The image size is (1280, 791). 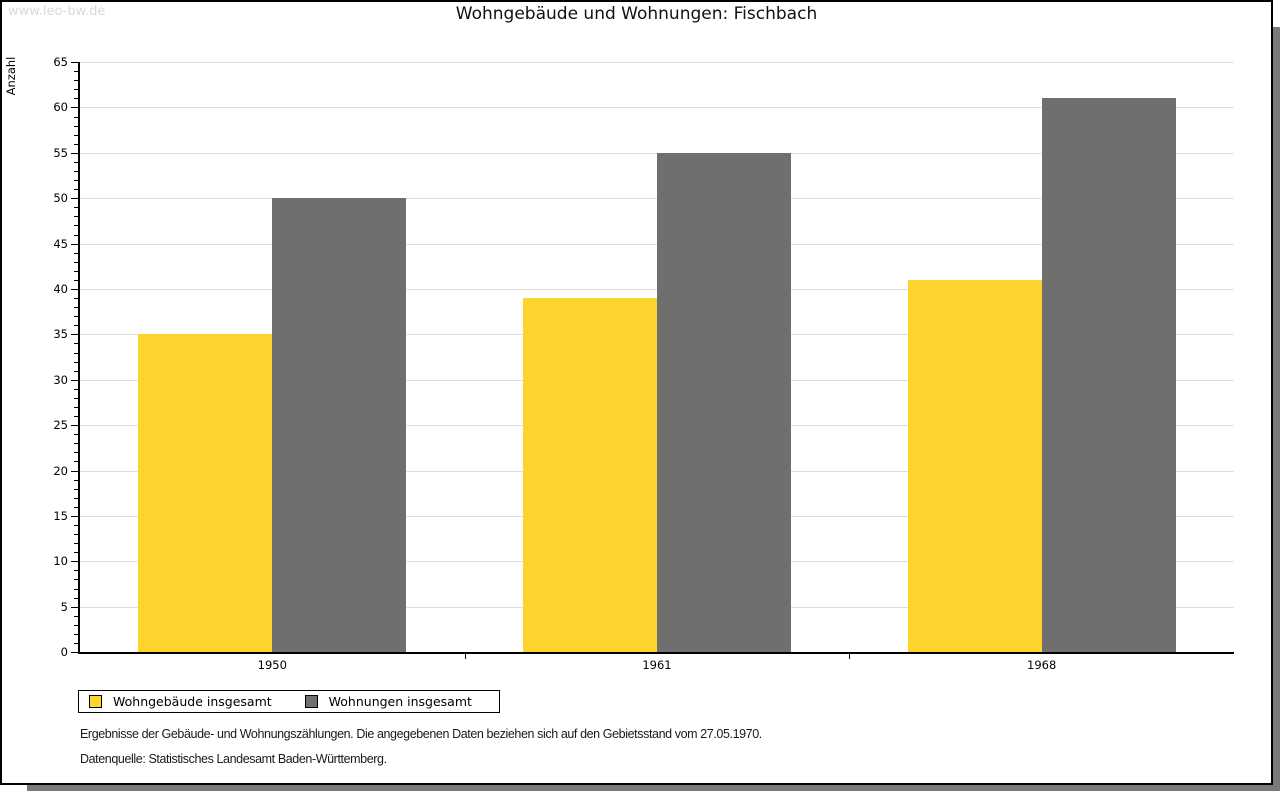 What do you see at coordinates (272, 665) in the screenshot?
I see `x-axis-tick-label: 1950` at bounding box center [272, 665].